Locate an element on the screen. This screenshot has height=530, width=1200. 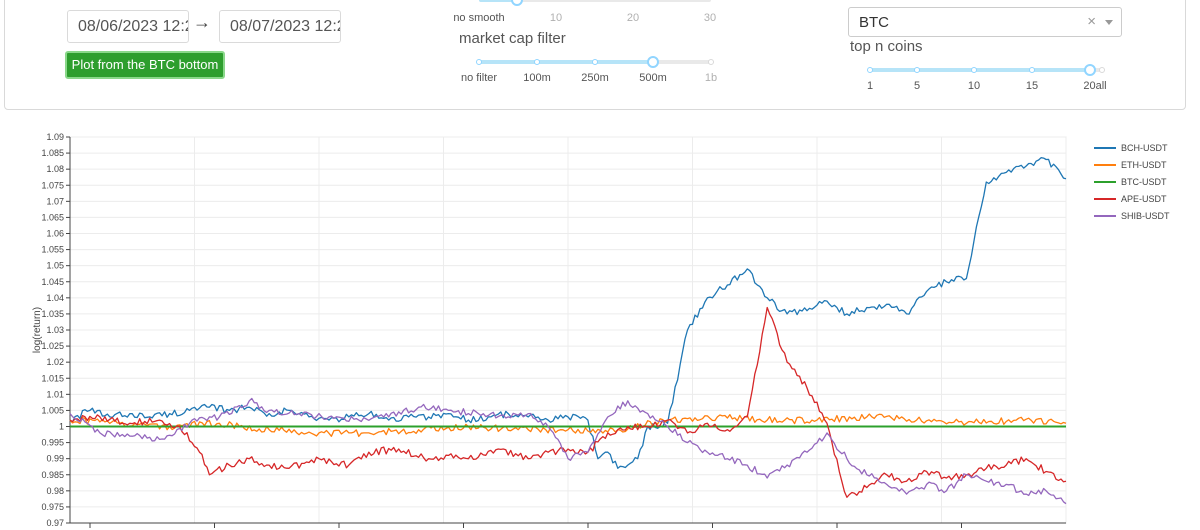
date-range-arrow-icon: → is located at coordinates (202, 22).